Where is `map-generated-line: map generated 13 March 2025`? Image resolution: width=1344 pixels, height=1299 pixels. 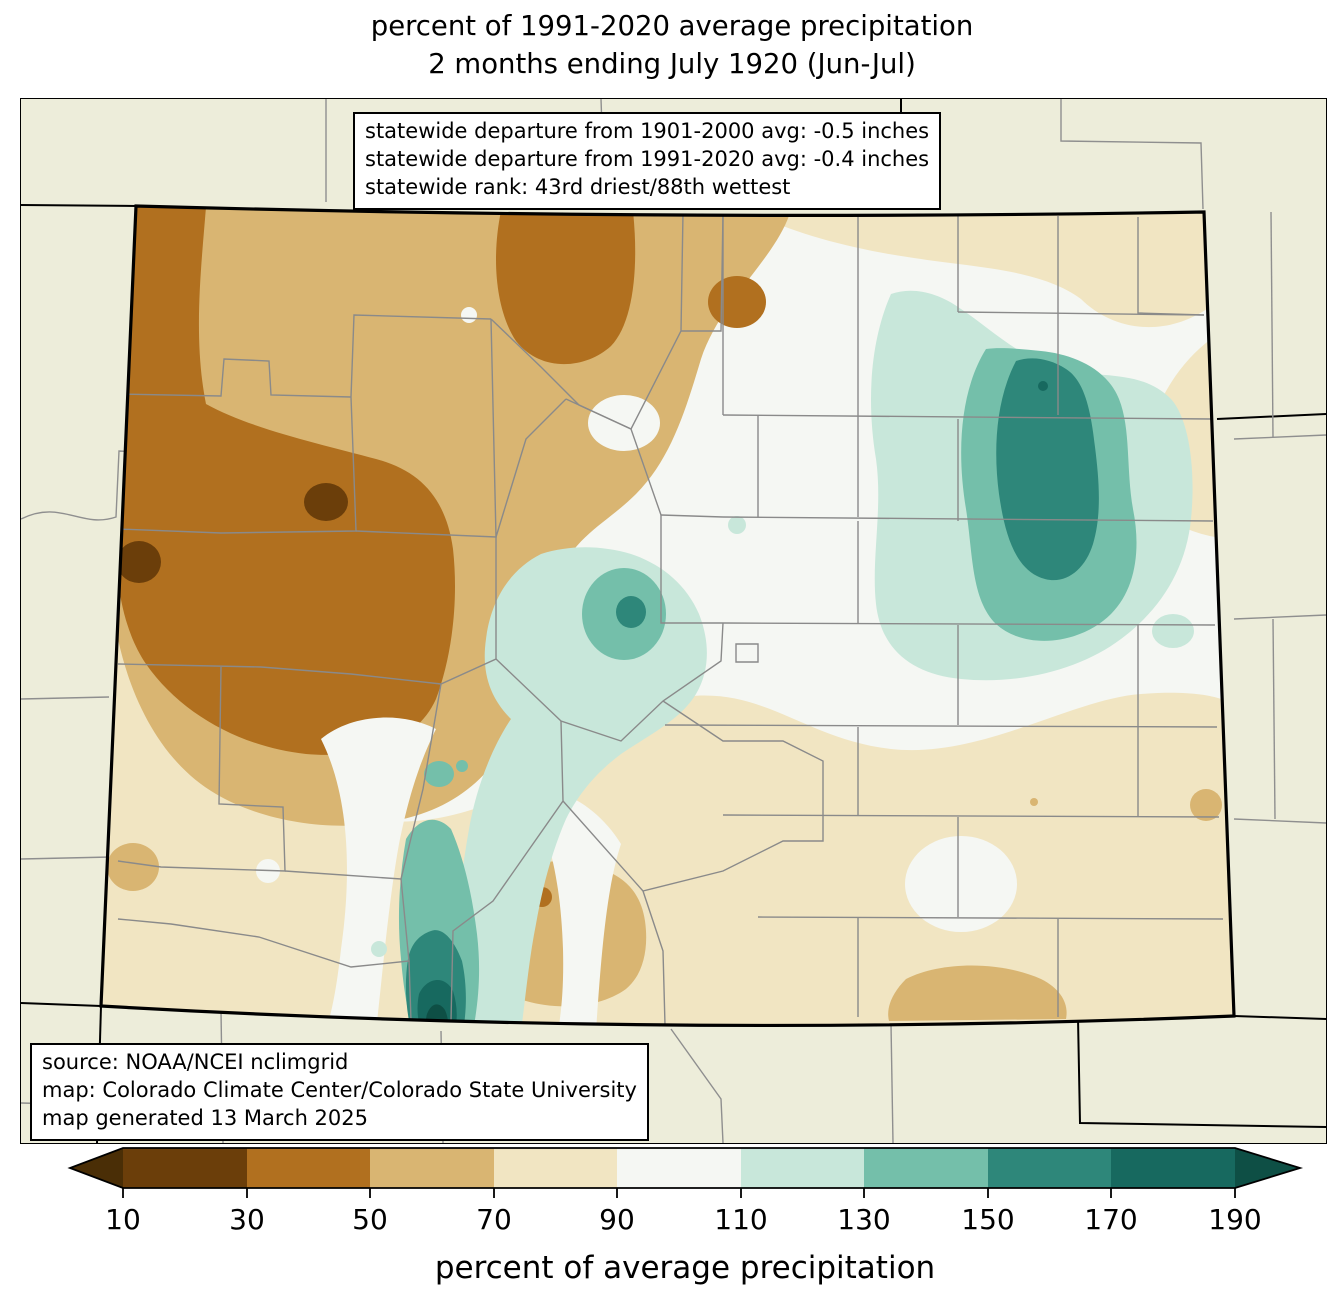
map-generated-line: map generated 13 March 2025 is located at coordinates (205, 1117).